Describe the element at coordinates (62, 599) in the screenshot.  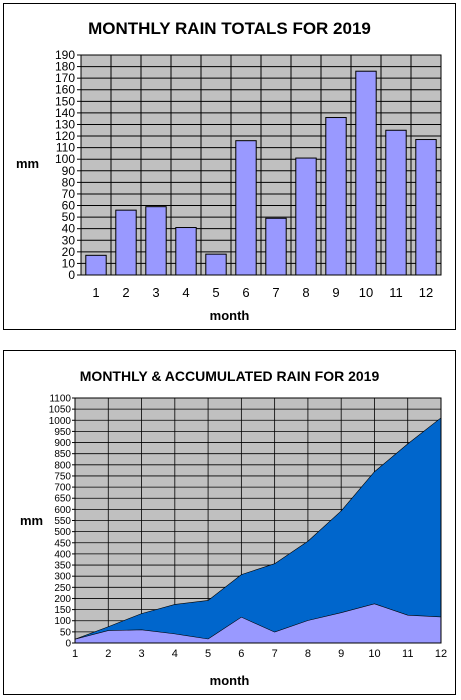
I see `y-tick-label: 200` at that location.